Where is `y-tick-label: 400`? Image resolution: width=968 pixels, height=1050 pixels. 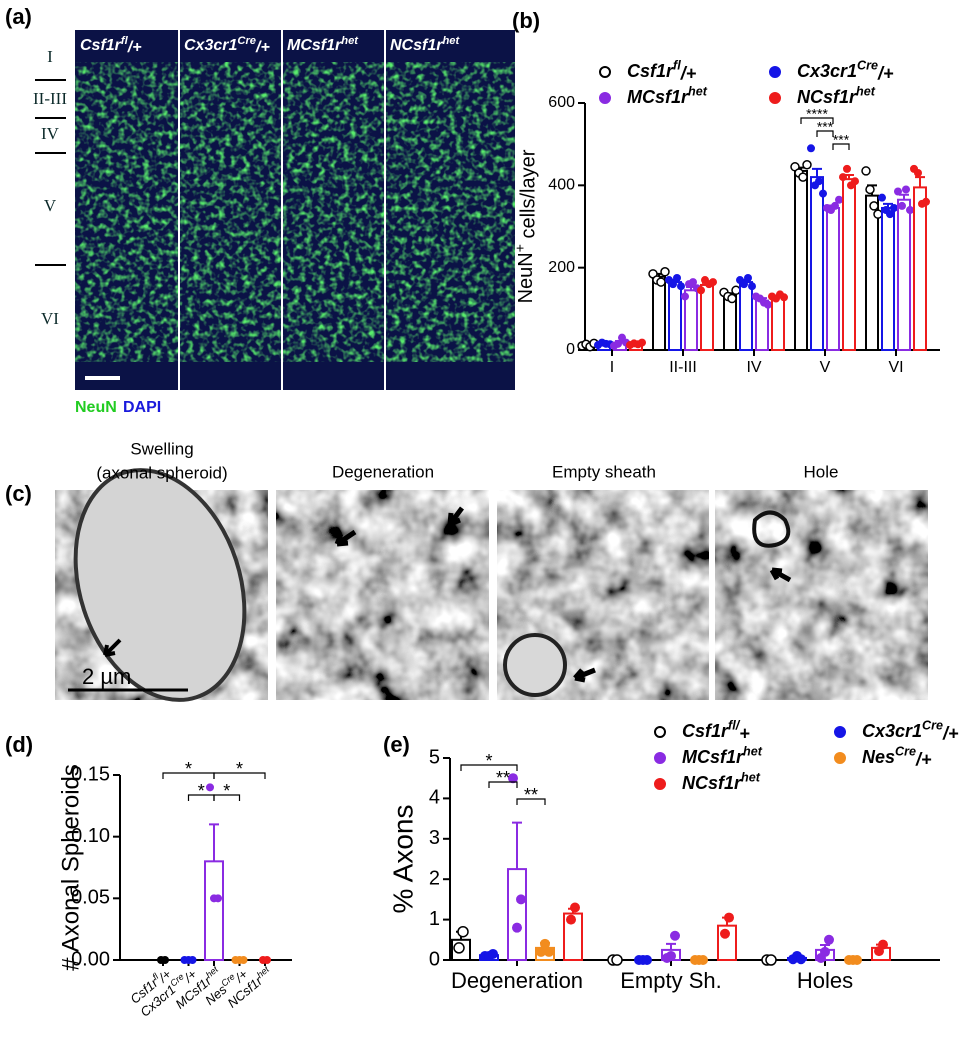 y-tick-label: 400 is located at coordinates (561, 185).